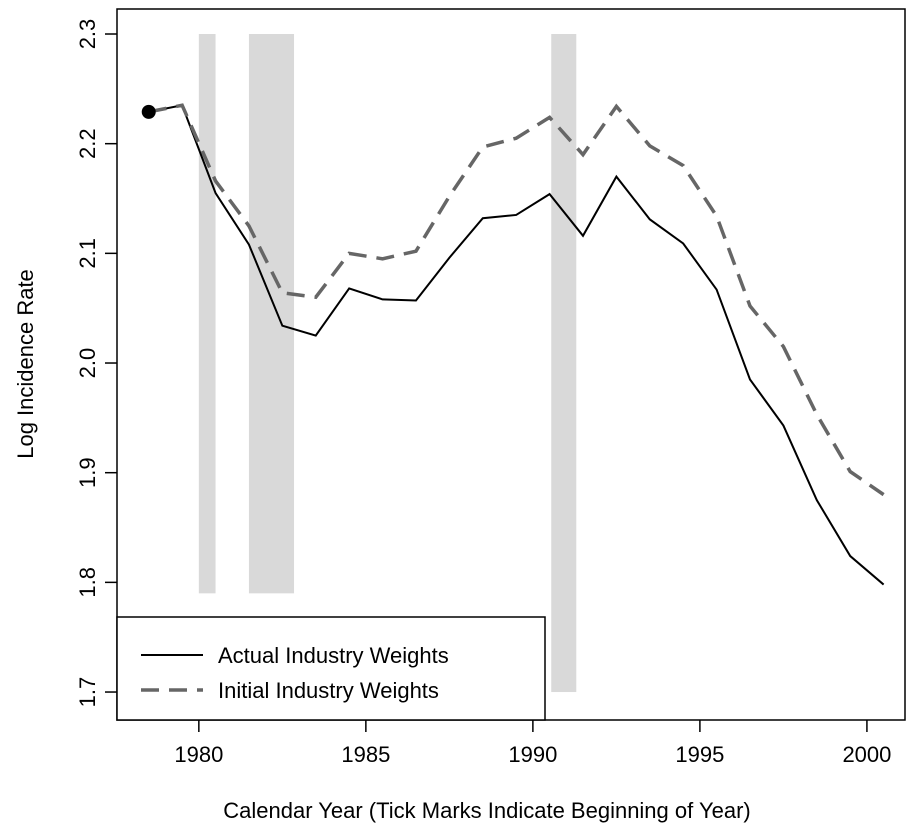  I want to click on y-tick-label: 2.1, so click(87, 253).